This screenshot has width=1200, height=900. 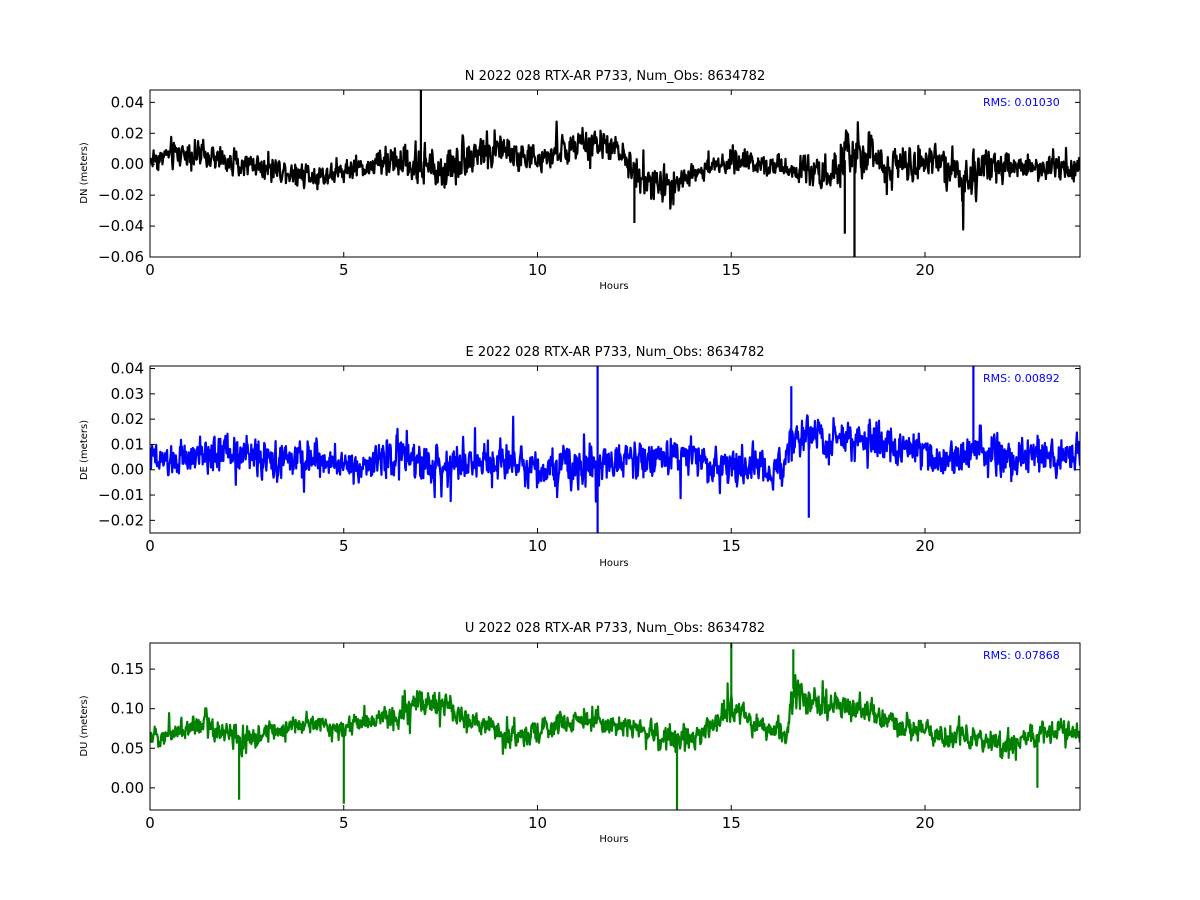 I want to click on series-du, so click(x=615, y=726).